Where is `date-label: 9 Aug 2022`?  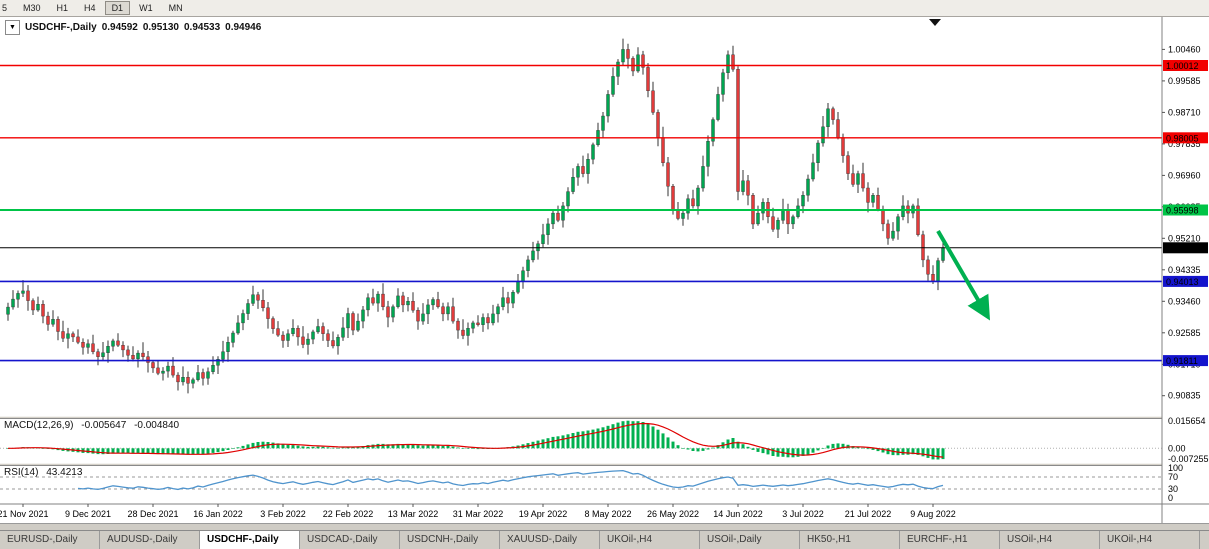 date-label: 9 Aug 2022 is located at coordinates (933, 514).